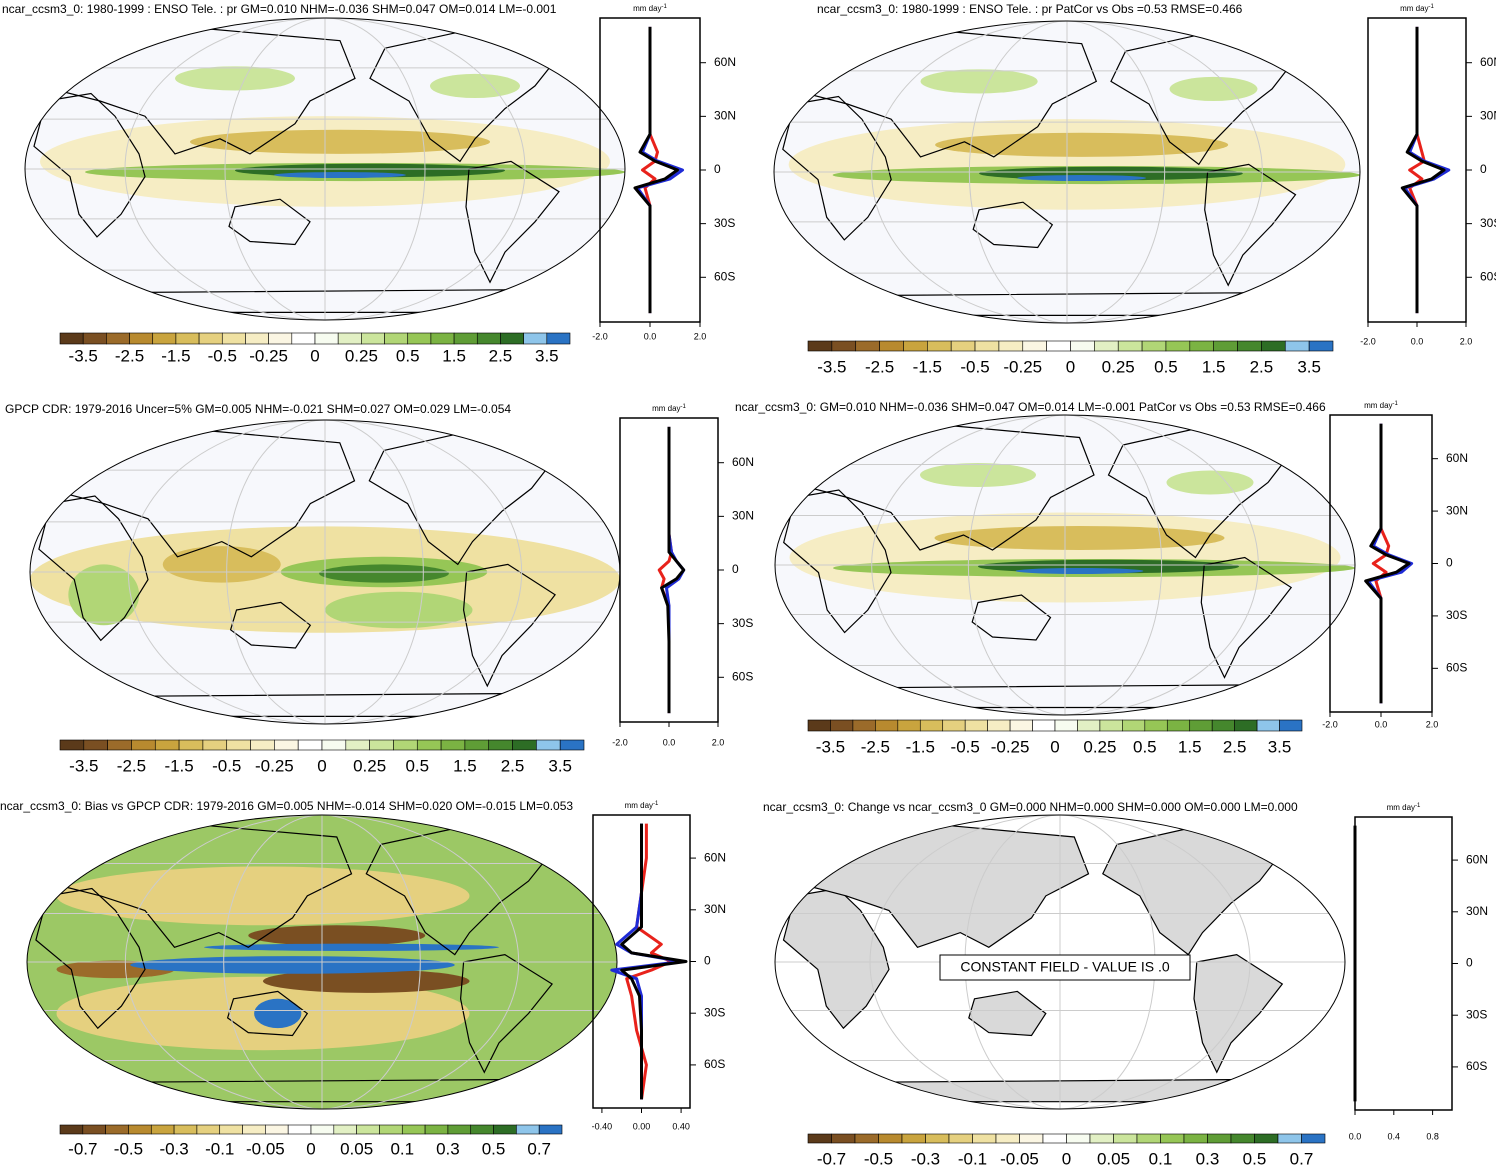 The width and height of the screenshot is (1496, 1167). What do you see at coordinates (831, 1158) in the screenshot?
I see `colorbar-label: -0.7` at bounding box center [831, 1158].